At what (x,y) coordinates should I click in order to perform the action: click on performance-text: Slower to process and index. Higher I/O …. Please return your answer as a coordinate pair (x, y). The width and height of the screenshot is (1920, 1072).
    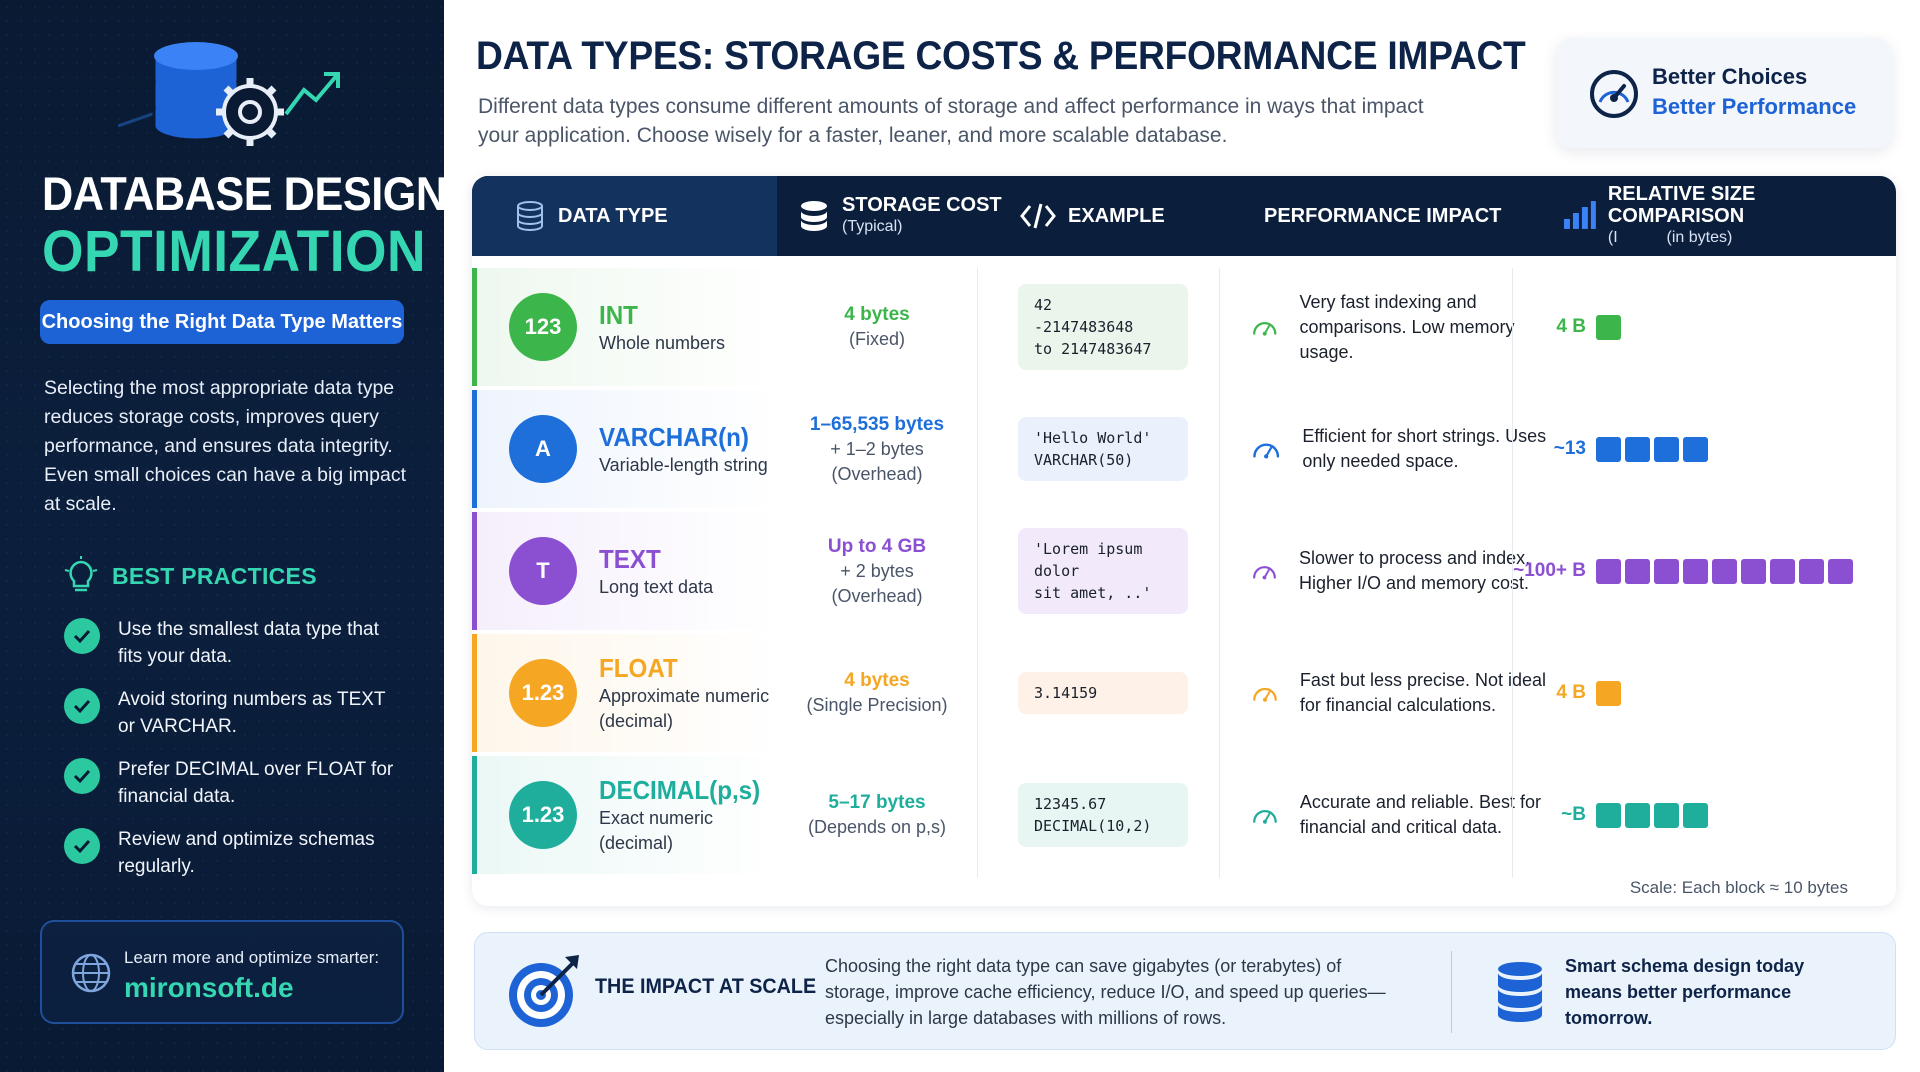
    Looking at the image, I should click on (1414, 570).